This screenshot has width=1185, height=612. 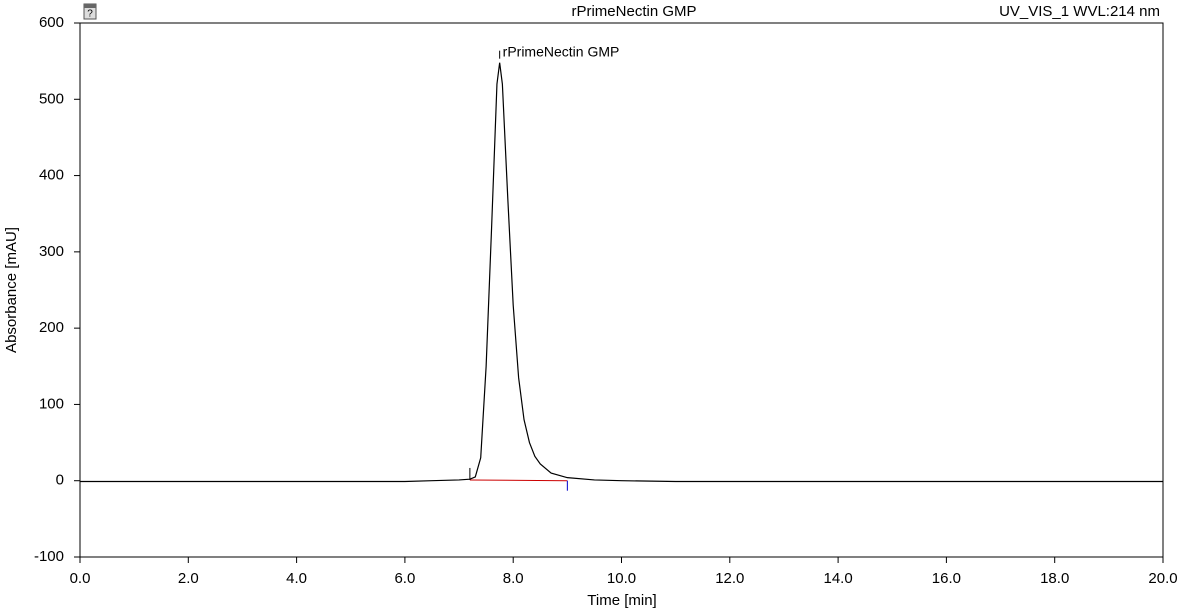 What do you see at coordinates (837, 578) in the screenshot?
I see `x-tick-label: 14.0` at bounding box center [837, 578].